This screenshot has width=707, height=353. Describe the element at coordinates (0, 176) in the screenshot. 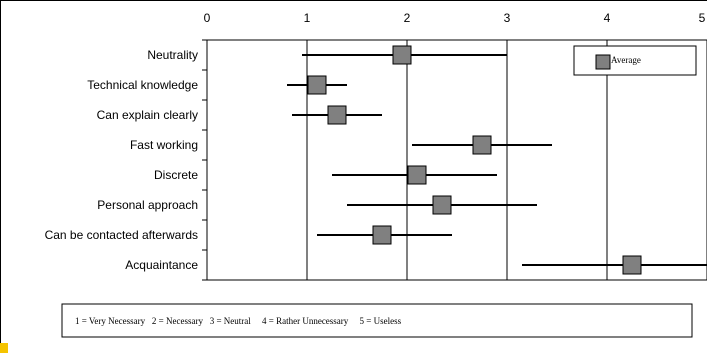

I see `outer-frame-left` at that location.